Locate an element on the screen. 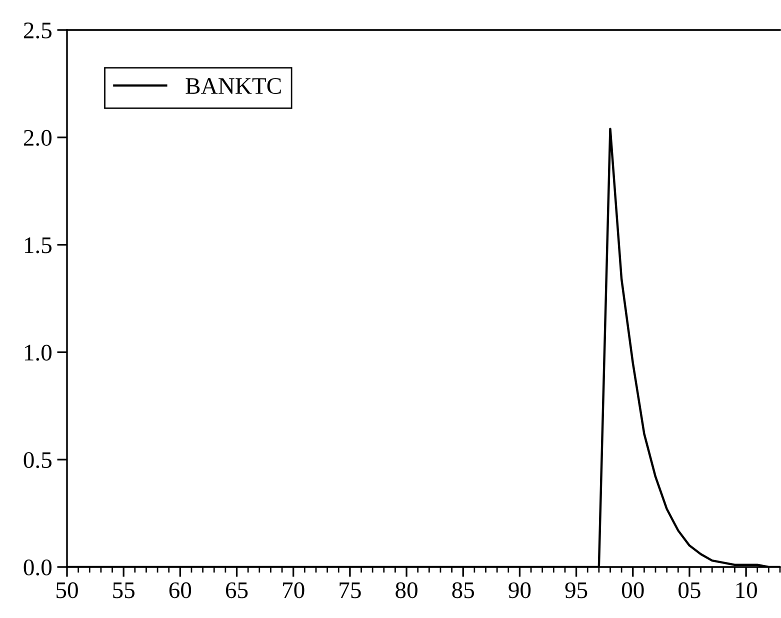 This screenshot has height=618, width=781. x-tick-label: 00 is located at coordinates (633, 590).